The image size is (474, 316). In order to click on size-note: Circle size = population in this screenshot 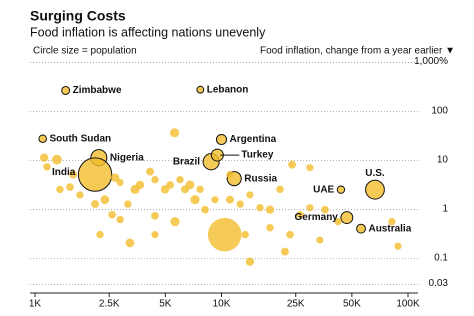, I will do `click(85, 51)`.